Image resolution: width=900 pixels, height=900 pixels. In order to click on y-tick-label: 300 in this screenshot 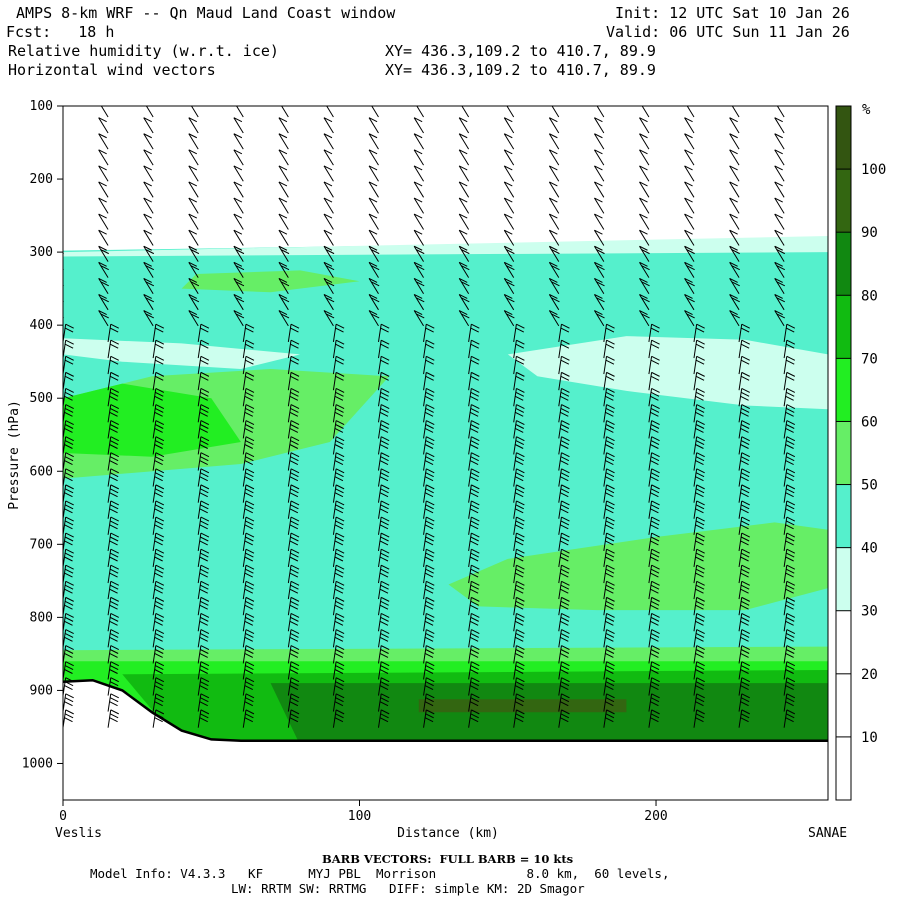, I will do `click(41, 252)`.